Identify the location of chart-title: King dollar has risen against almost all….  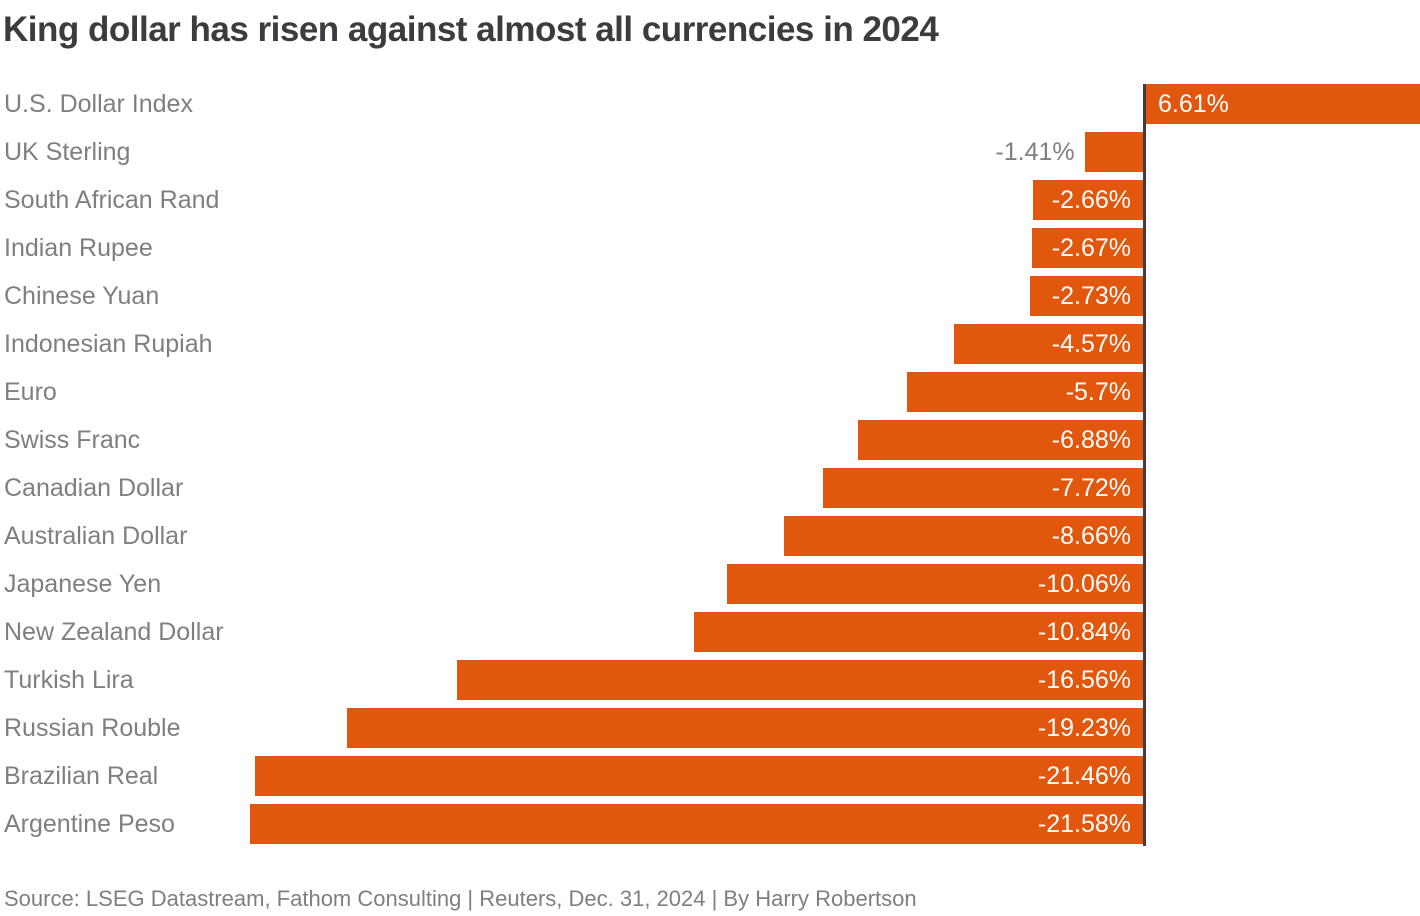
(471, 29).